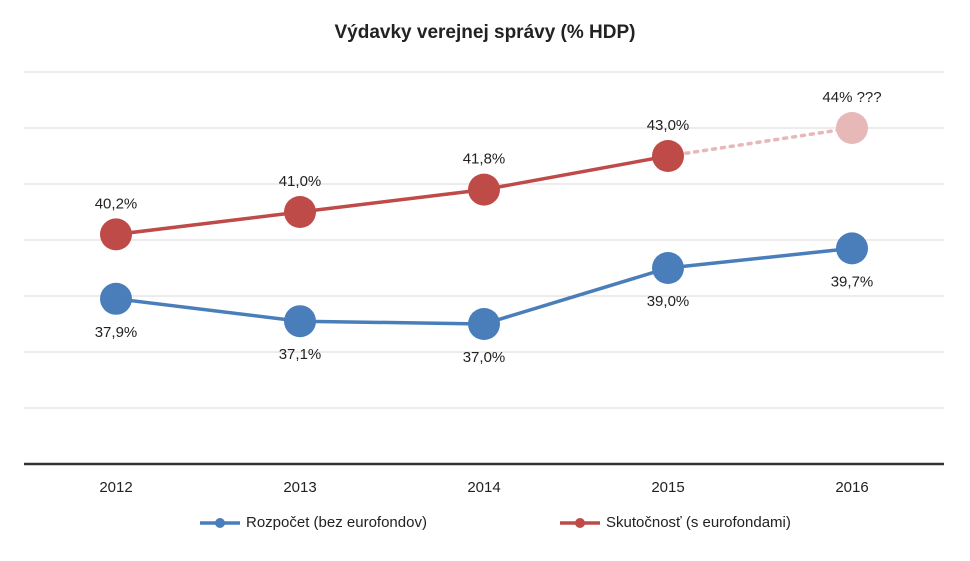 The height and width of the screenshot is (561, 970). Describe the element at coordinates (760, 142) in the screenshot. I see `projection-line` at that location.